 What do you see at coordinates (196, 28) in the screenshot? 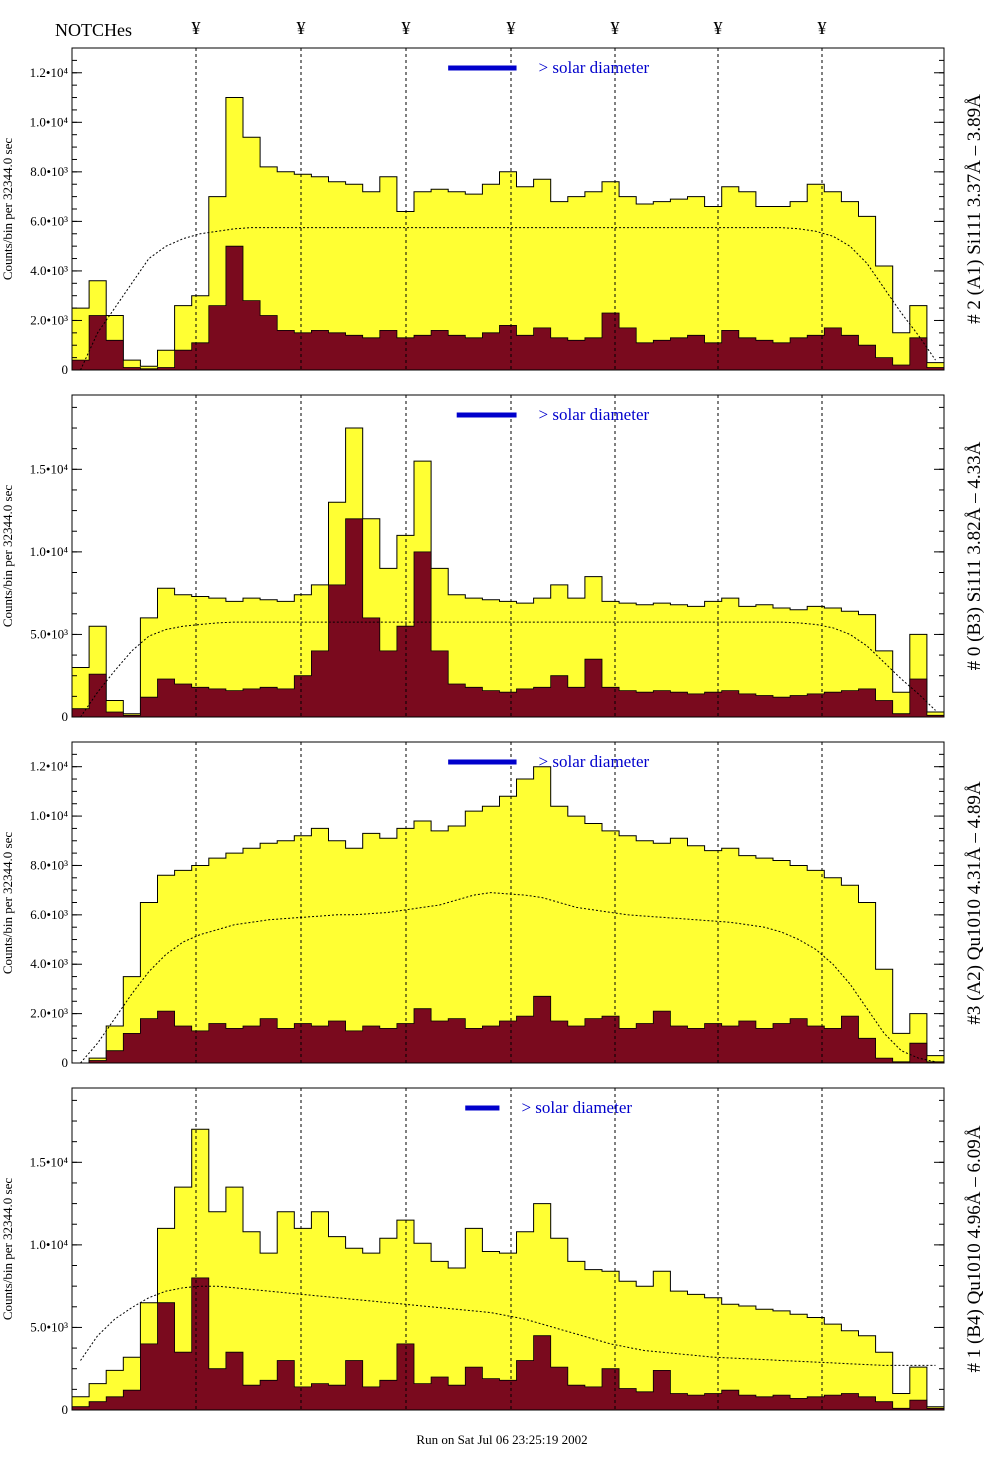
I see `notch-marker-1: ¥` at bounding box center [196, 28].